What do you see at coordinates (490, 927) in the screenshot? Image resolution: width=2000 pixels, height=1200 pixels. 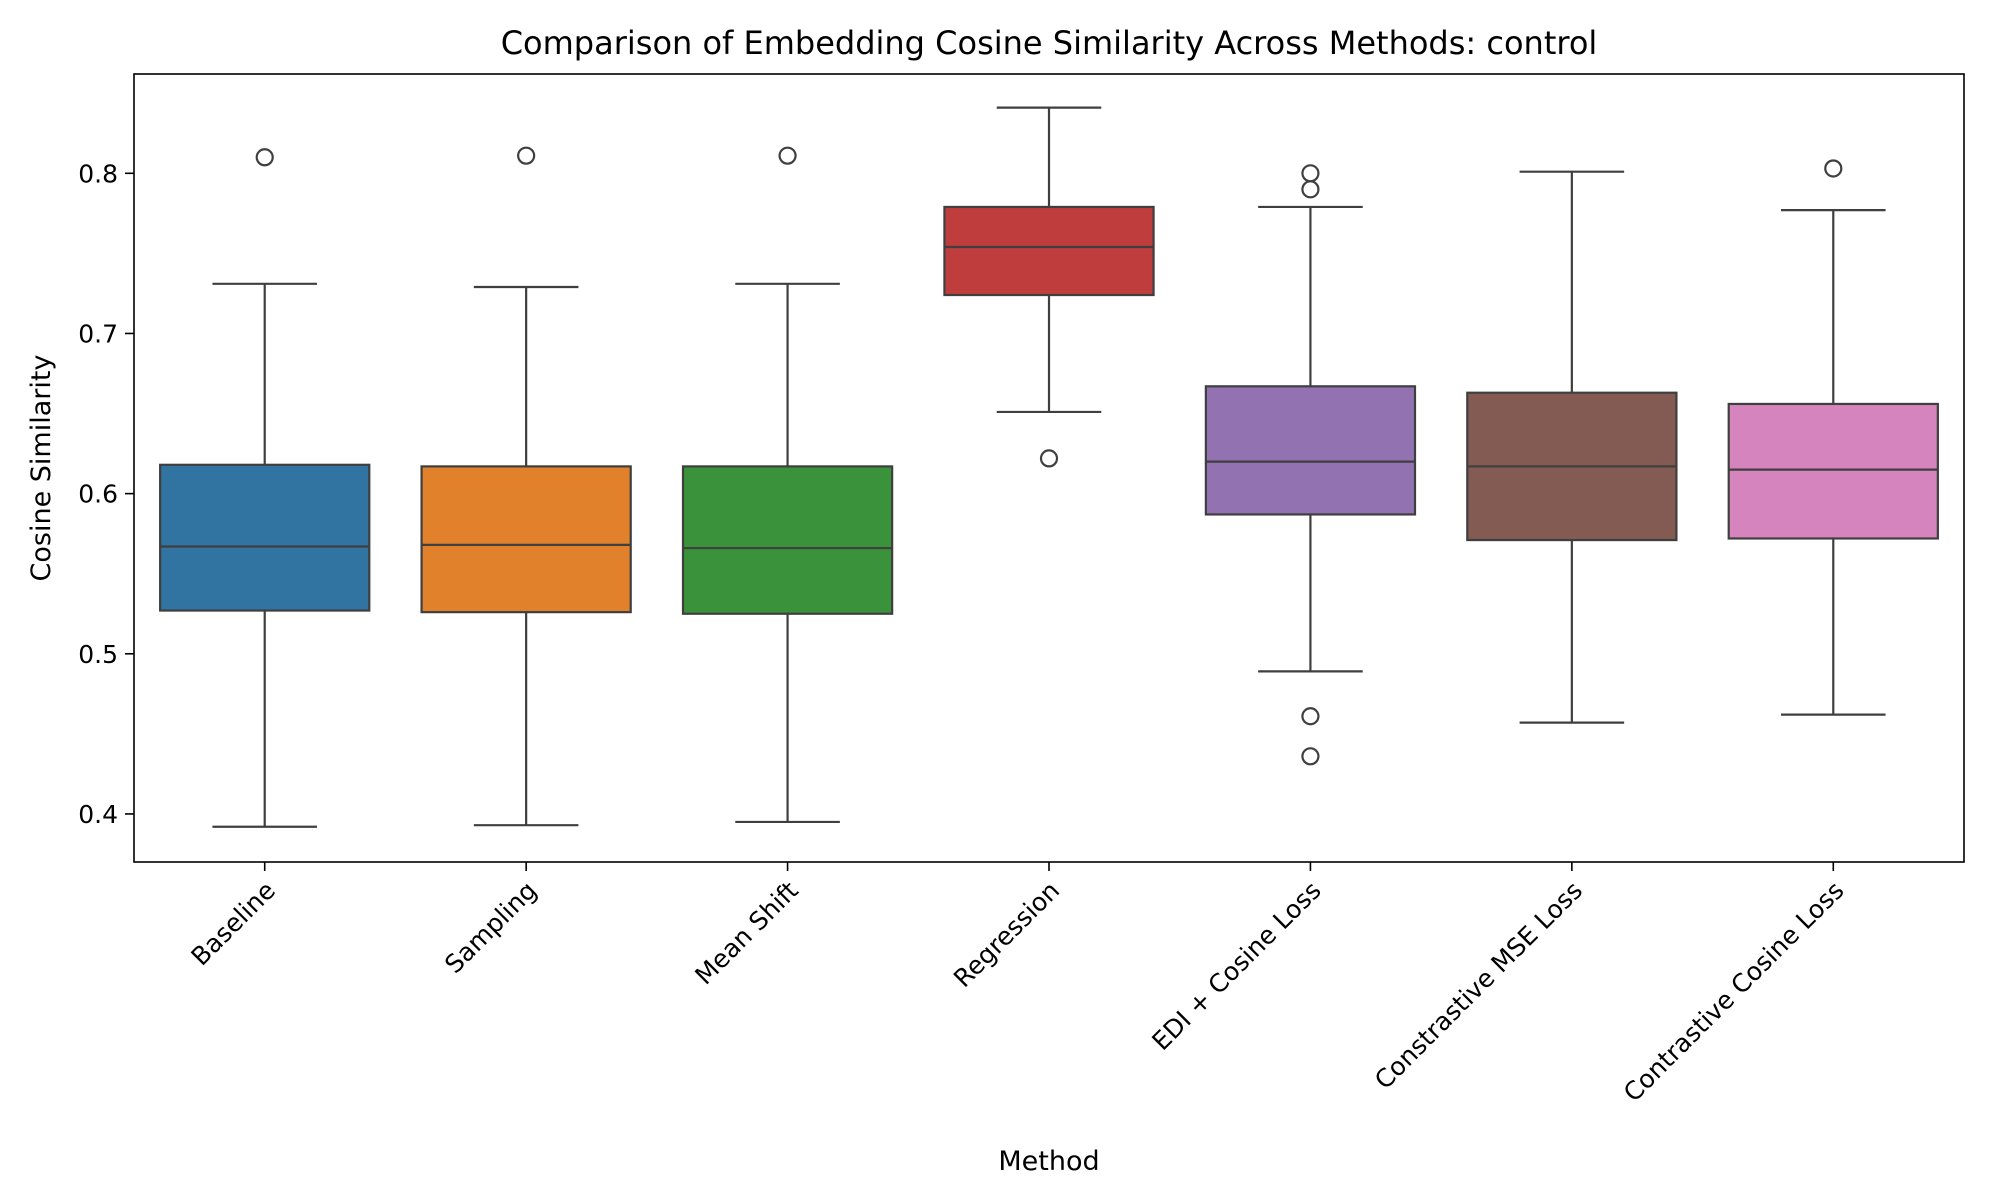 I see `x-tick-label: Sampling` at bounding box center [490, 927].